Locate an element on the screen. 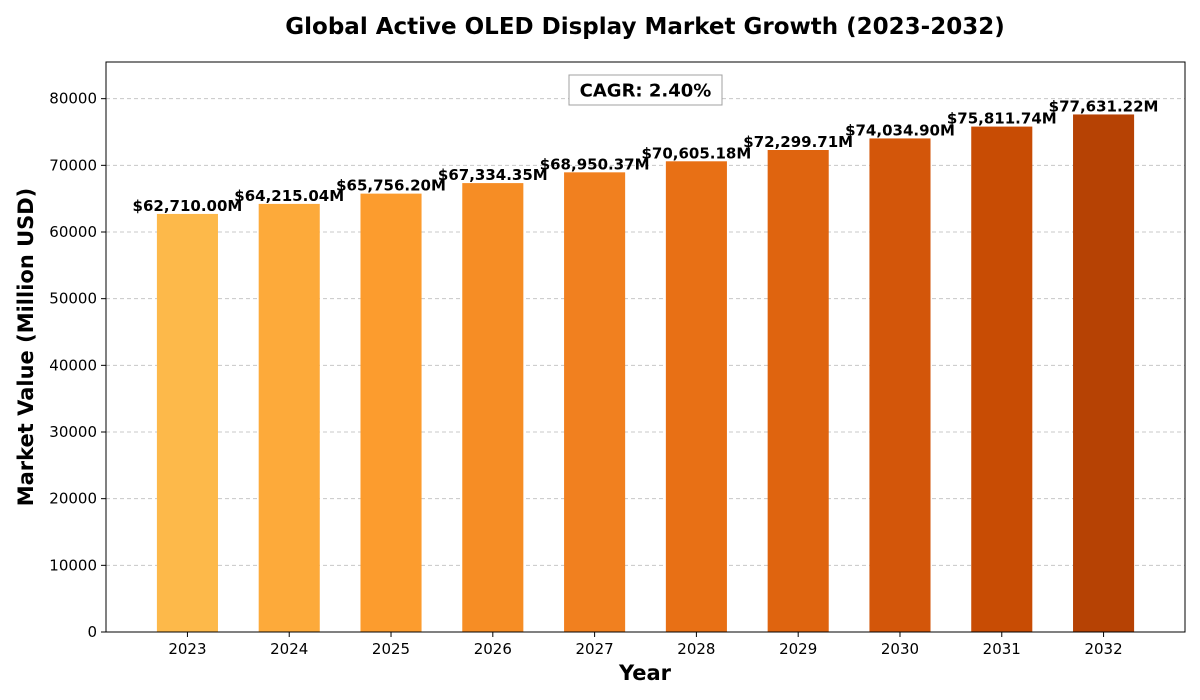 The height and width of the screenshot is (700, 1200). bar-value-label: $75,811.74M is located at coordinates (1002, 119).